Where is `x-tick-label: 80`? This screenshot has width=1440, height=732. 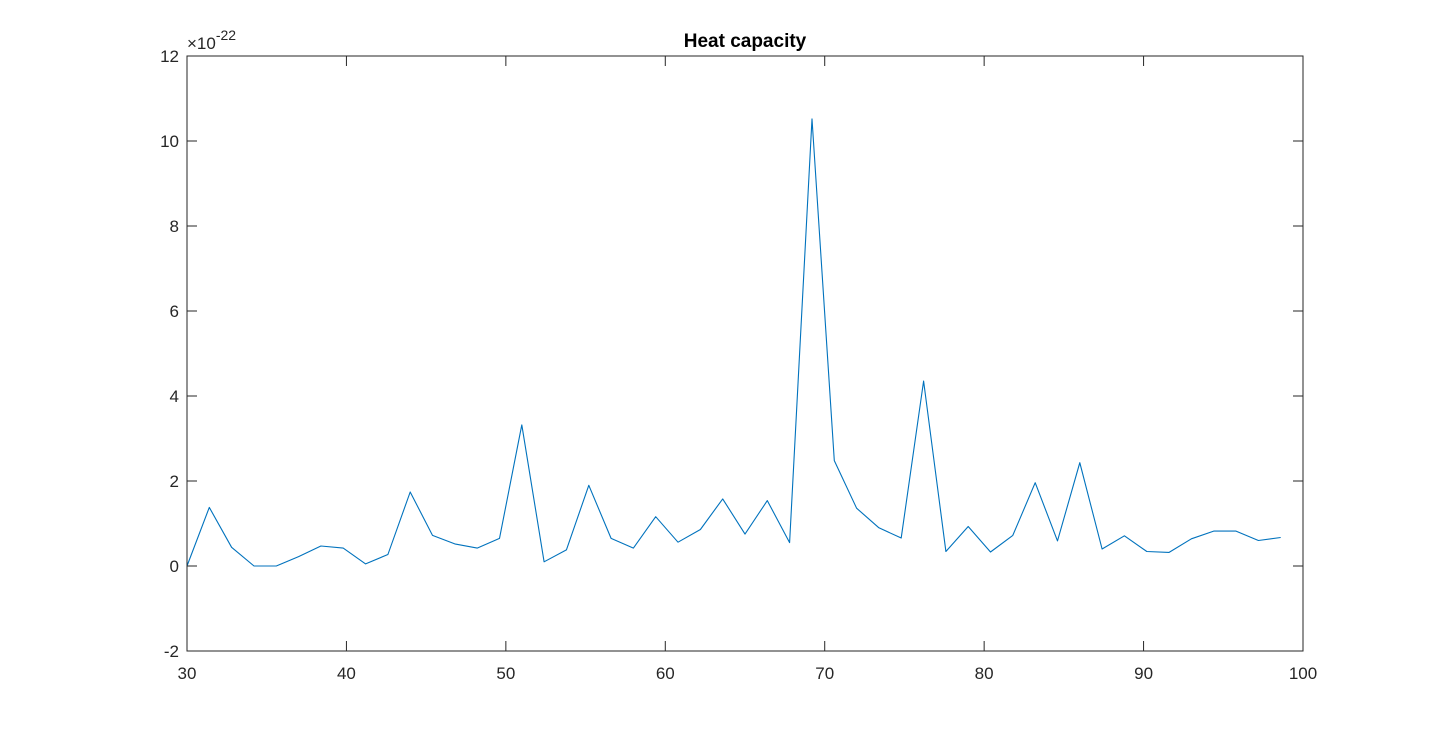 x-tick-label: 80 is located at coordinates (984, 673).